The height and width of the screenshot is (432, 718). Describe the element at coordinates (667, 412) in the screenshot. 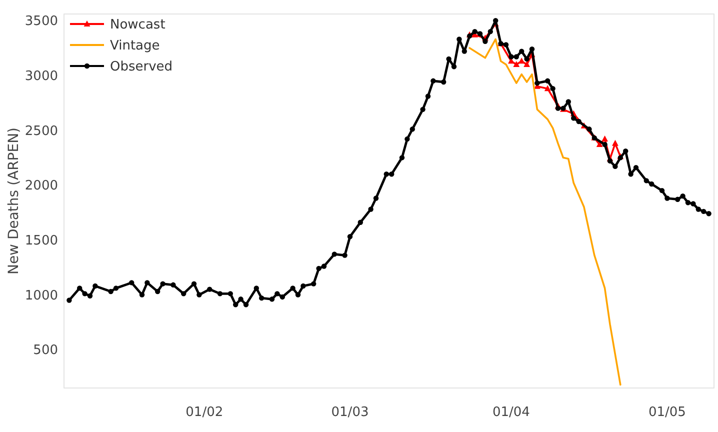

I see `x-tick-label: 01/05` at that location.